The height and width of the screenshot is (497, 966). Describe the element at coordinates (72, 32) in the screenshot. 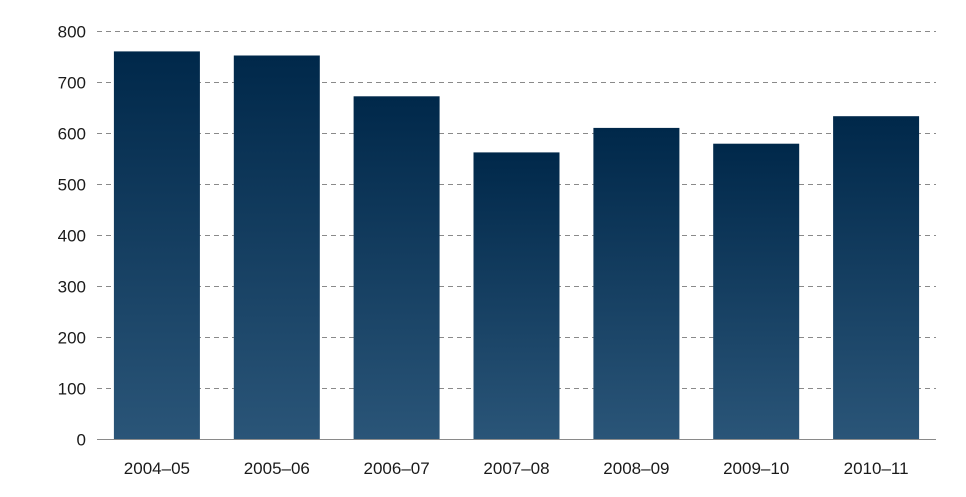

I see `y-tick-label: 800` at that location.